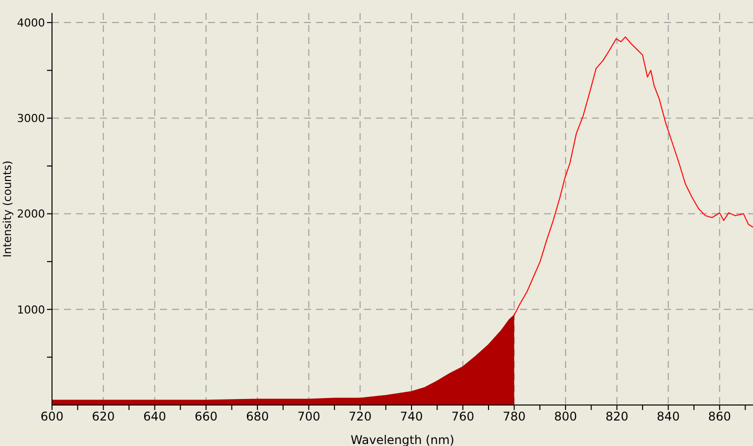 This screenshot has height=446, width=753. I want to click on x-tick-label: 760, so click(462, 417).